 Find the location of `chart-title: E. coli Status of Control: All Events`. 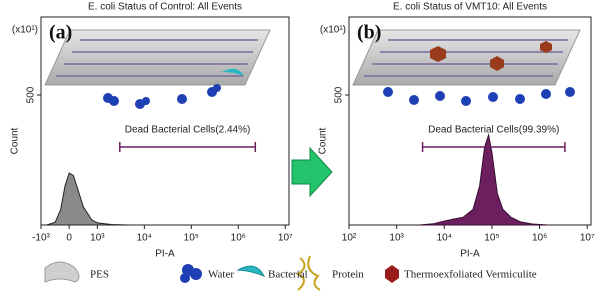

chart-title: E. coli Status of Control: All Events is located at coordinates (165, 7).